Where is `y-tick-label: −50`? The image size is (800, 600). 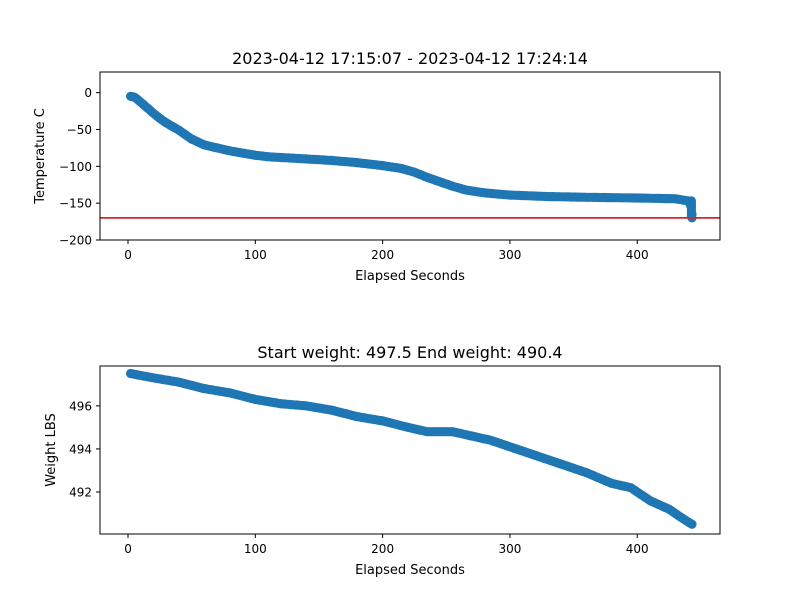
y-tick-label: −50 is located at coordinates (79, 130).